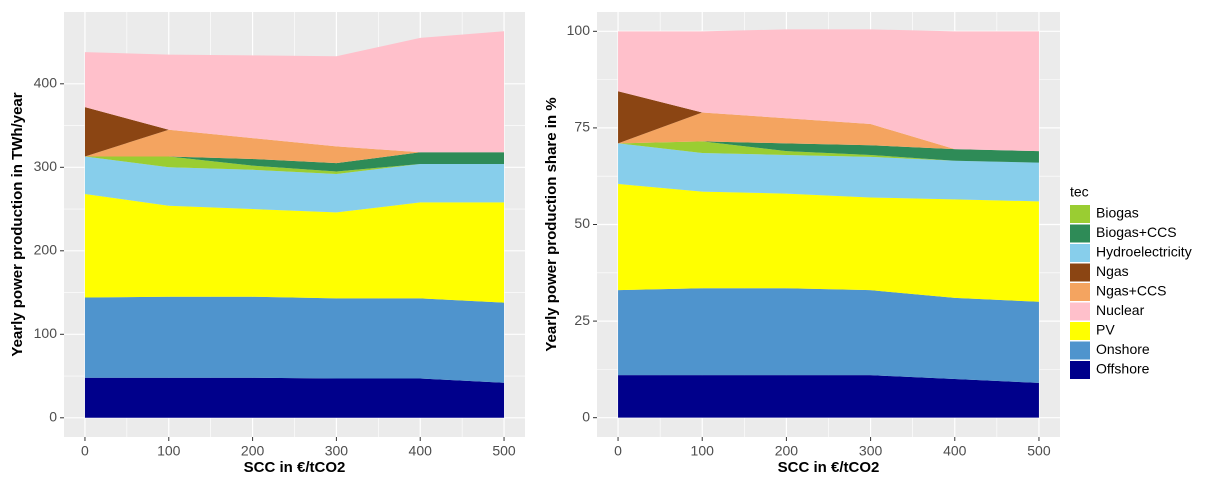  What do you see at coordinates (1112, 271) in the screenshot?
I see `legend-label: Ngas` at bounding box center [1112, 271].